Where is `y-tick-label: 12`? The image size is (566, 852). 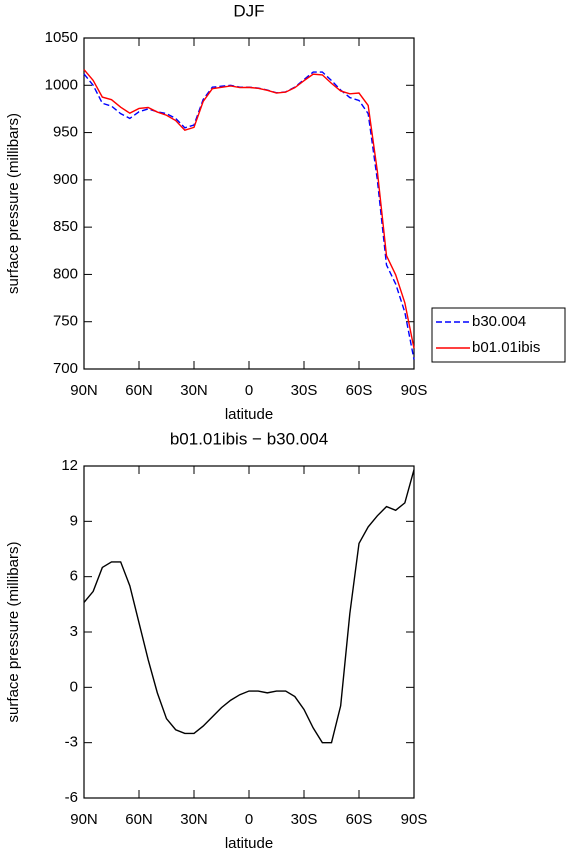 y-tick-label: 12 is located at coordinates (69, 465).